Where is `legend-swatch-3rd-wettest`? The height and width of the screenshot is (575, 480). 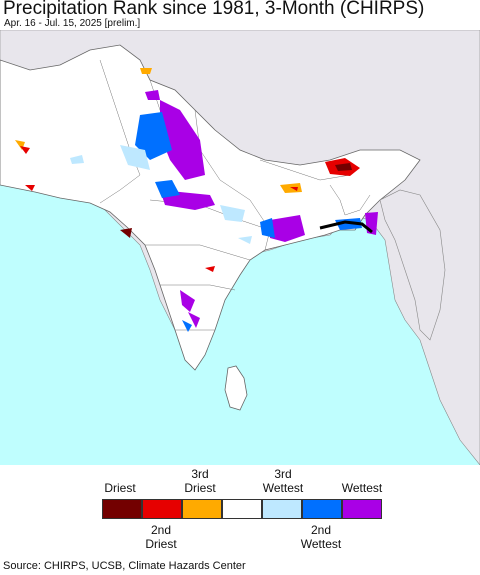 legend-swatch-3rd-wettest is located at coordinates (282, 509).